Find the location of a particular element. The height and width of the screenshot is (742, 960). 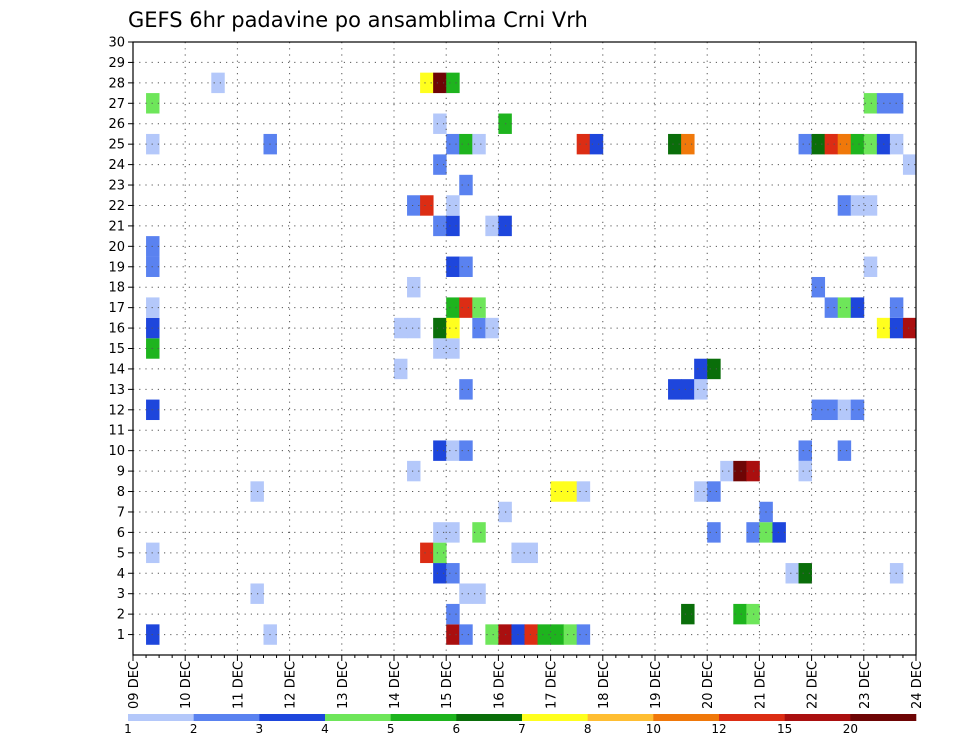

y-tick-label: 30 is located at coordinates (116, 43).